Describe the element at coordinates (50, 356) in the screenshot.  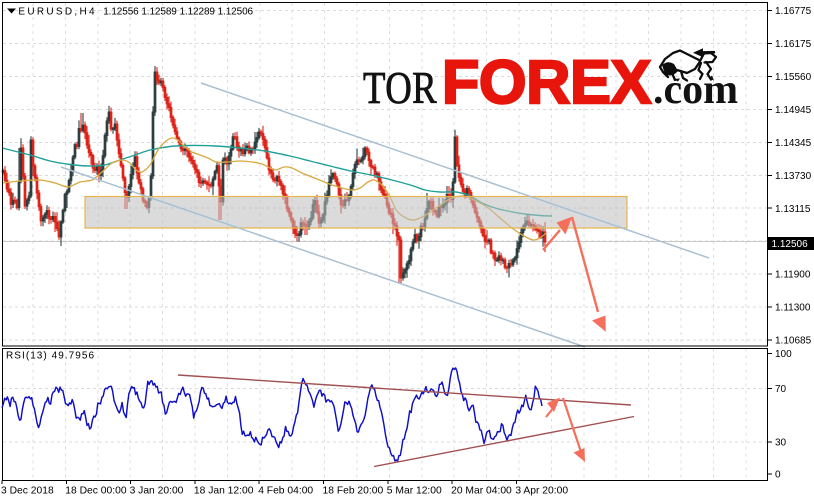
I see `svg-text: RSI(13) 49.7956` at that location.